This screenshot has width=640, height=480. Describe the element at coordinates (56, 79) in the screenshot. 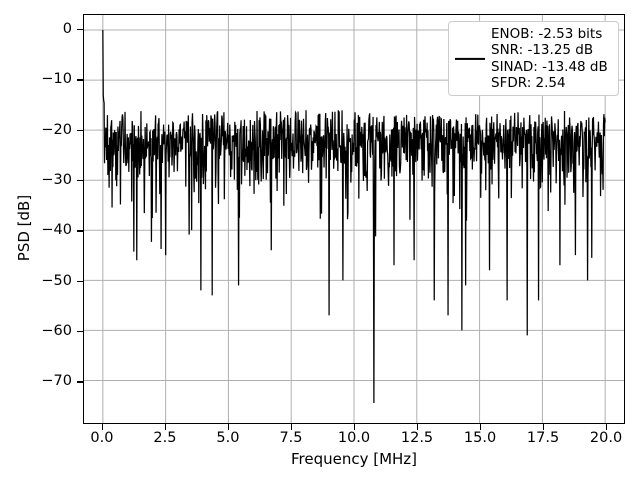

I see `y-tick-label: −10` at that location.